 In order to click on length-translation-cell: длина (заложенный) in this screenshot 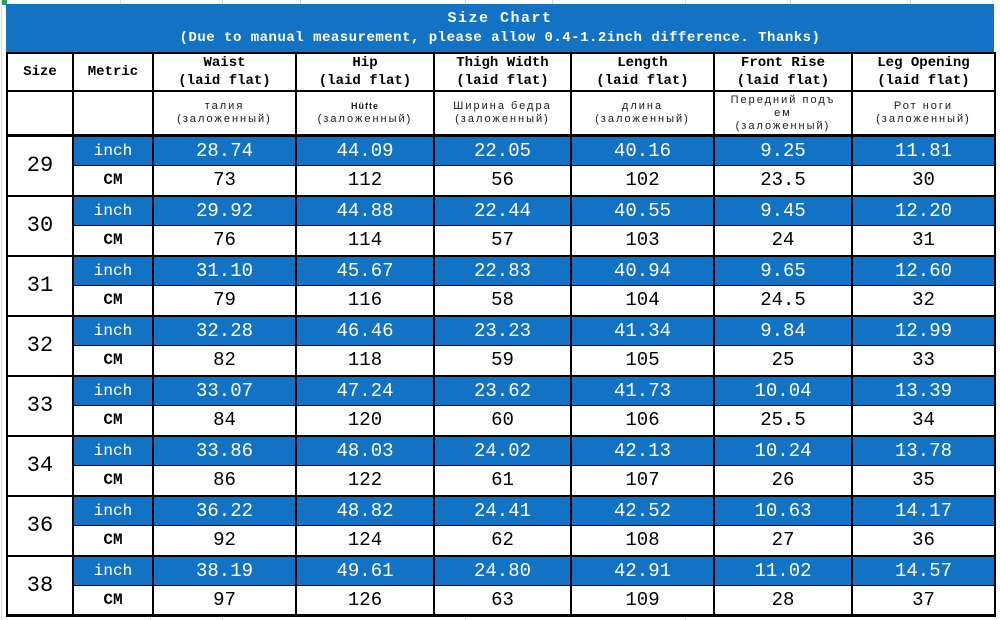, I will do `click(642, 113)`.